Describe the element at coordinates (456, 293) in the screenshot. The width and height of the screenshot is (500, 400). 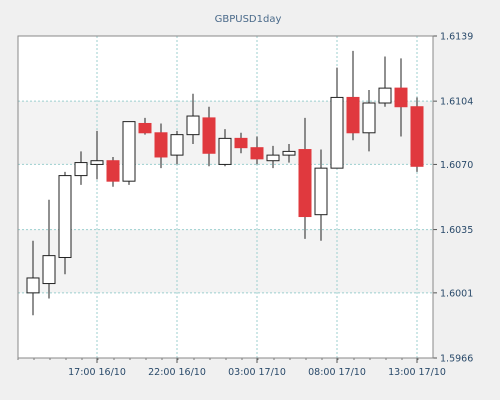
I see `y-tick-label: 1.6001` at that location.